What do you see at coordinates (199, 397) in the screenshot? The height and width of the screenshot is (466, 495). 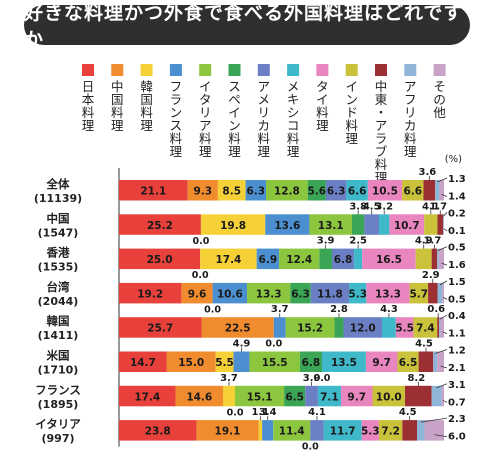 I see `data-label: 14.6` at bounding box center [199, 397].